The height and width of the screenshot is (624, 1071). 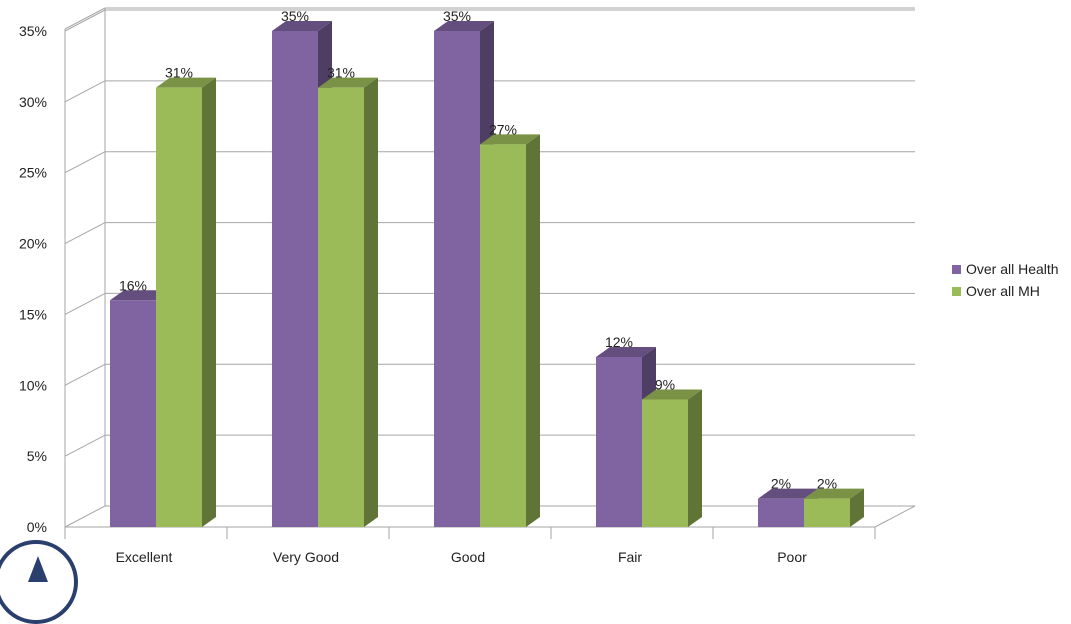 I want to click on legend-swatch-health, so click(x=956, y=269).